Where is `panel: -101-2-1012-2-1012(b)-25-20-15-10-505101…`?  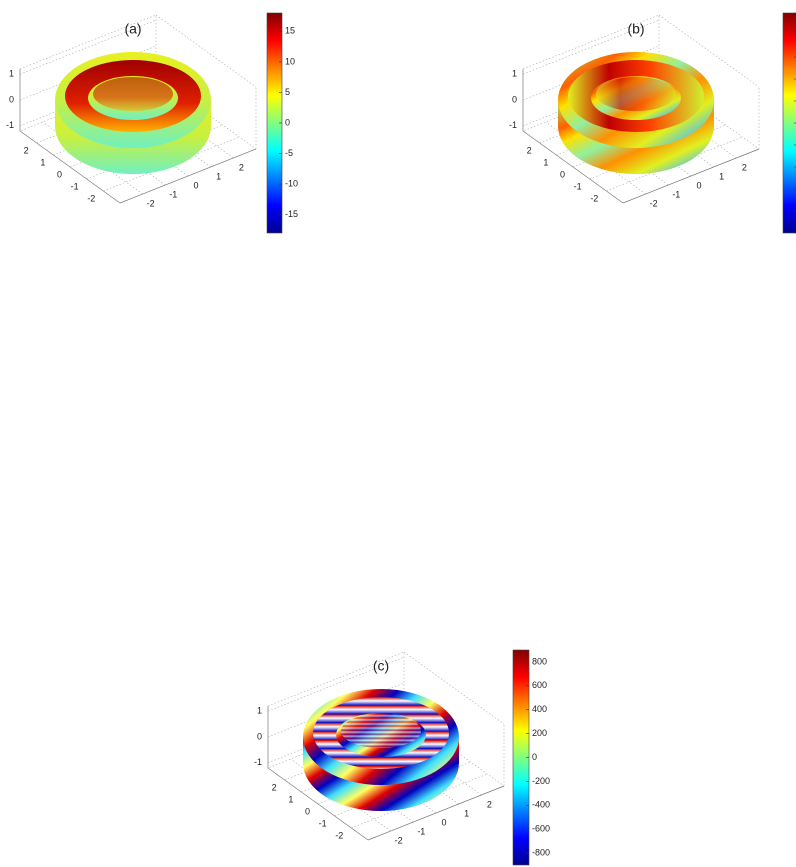 panel: -101-2-1012-2-1012(b)-25-20-15-10-505101… is located at coordinates (652, 123).